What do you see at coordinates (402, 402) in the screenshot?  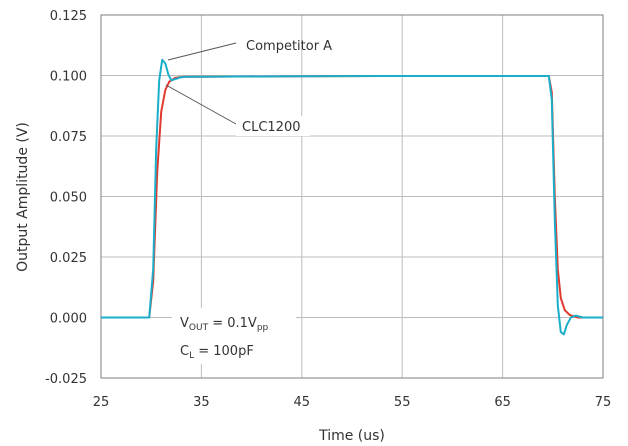 I see `x-tick-label: 55` at bounding box center [402, 402].